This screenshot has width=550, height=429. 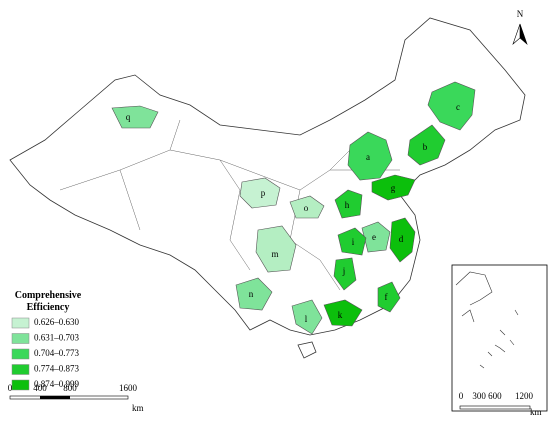 I want to click on region-label: o, so click(x=306, y=208).